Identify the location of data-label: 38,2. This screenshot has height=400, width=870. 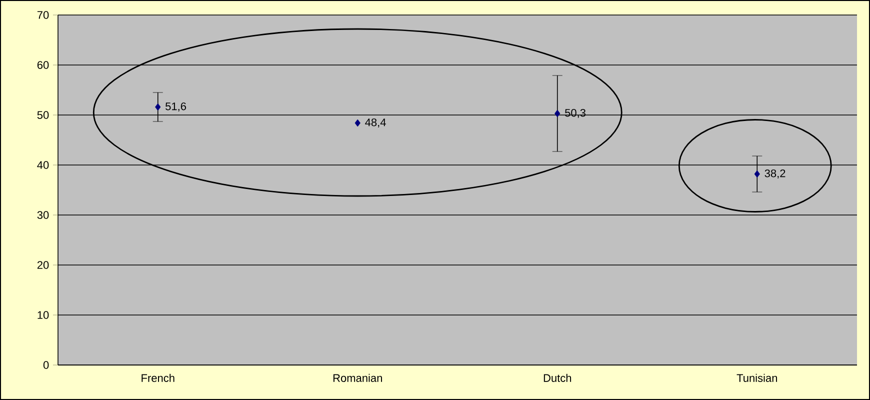
(775, 174).